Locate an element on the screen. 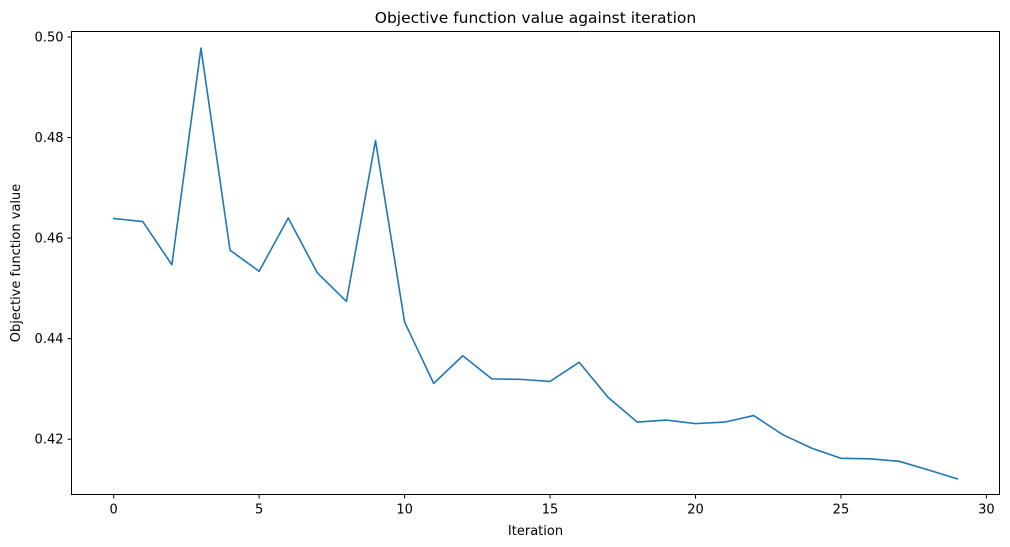 Image resolution: width=1010 pixels, height=547 pixels. y-axis: 0.42 0.44 0.46 0.48 0.50 is located at coordinates (53, 239).